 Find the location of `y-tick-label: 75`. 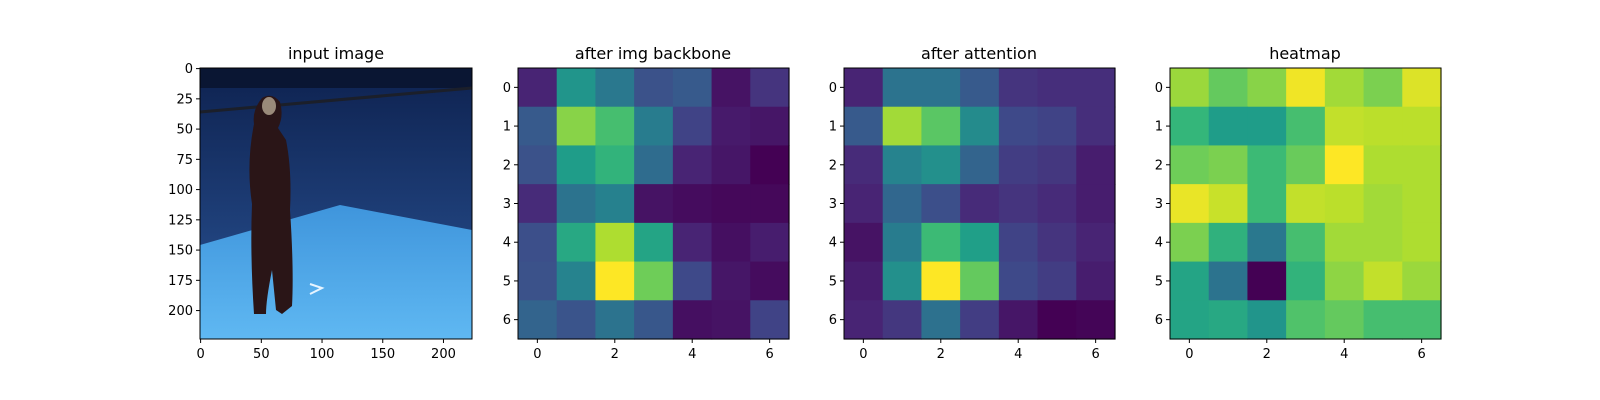

y-tick-label: 75 is located at coordinates (184, 160).